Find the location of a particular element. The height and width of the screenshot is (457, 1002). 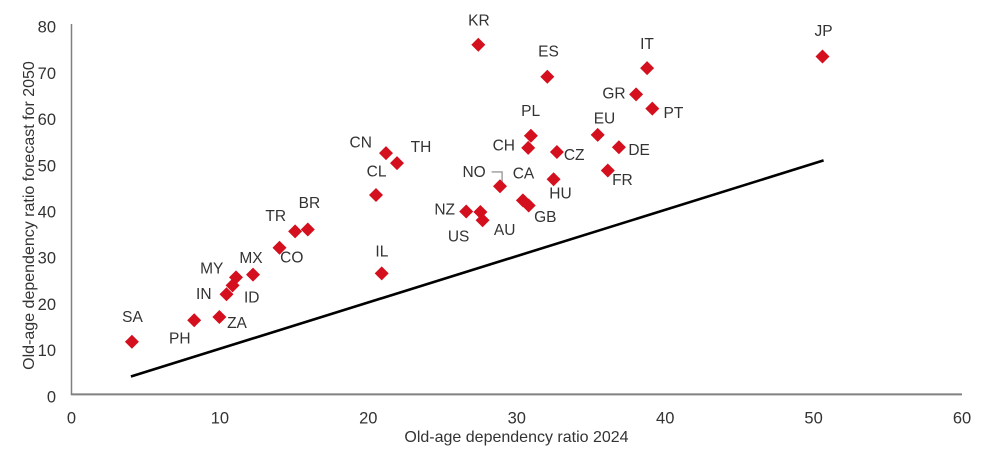

svg-text: 70 is located at coordinates (47, 74).